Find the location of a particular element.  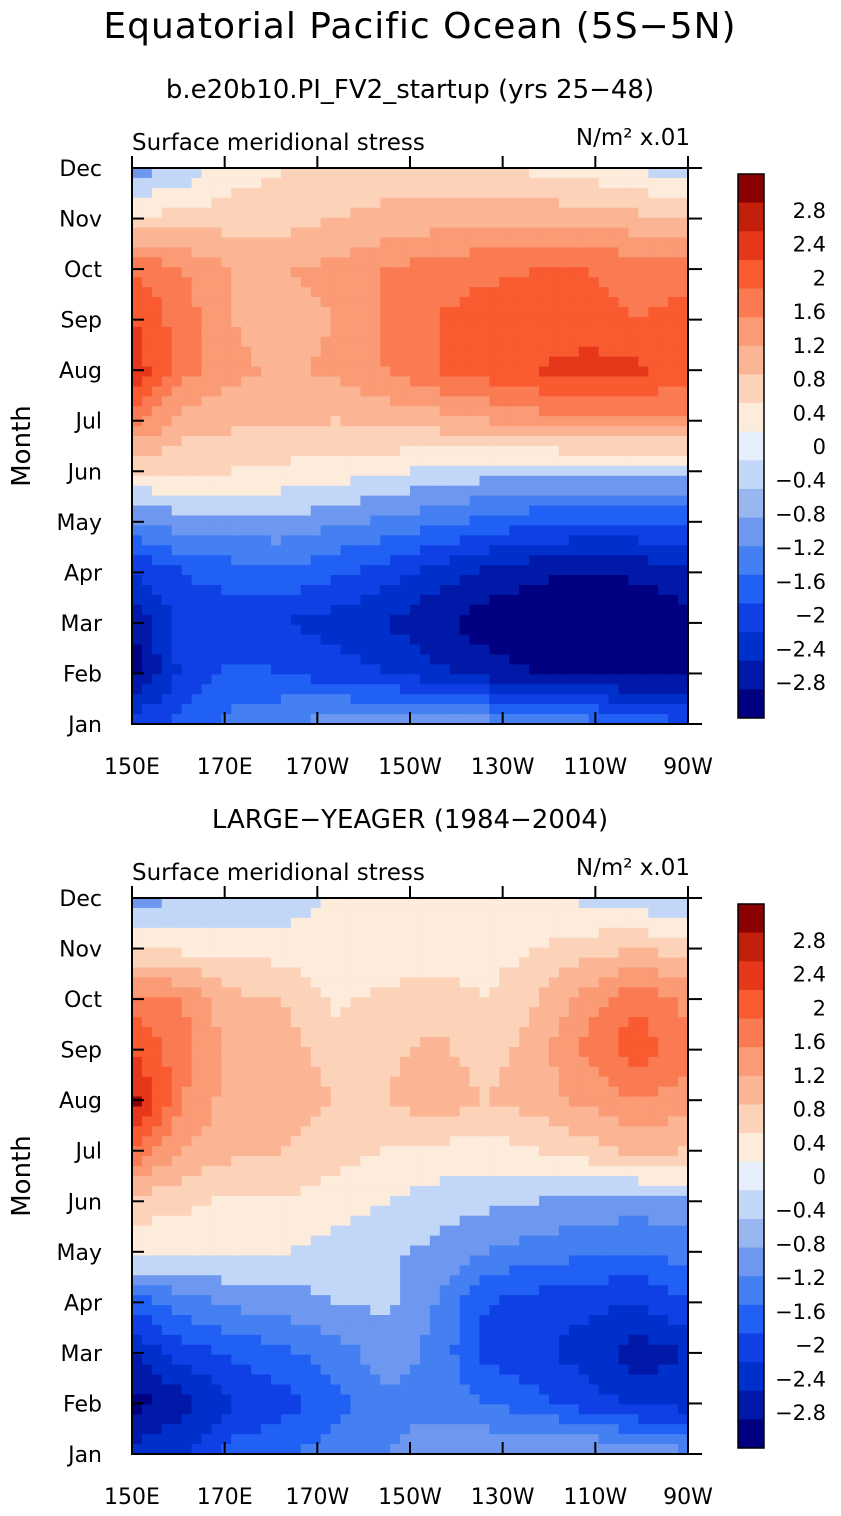

colorbar-label: 0 is located at coordinates (819, 447).